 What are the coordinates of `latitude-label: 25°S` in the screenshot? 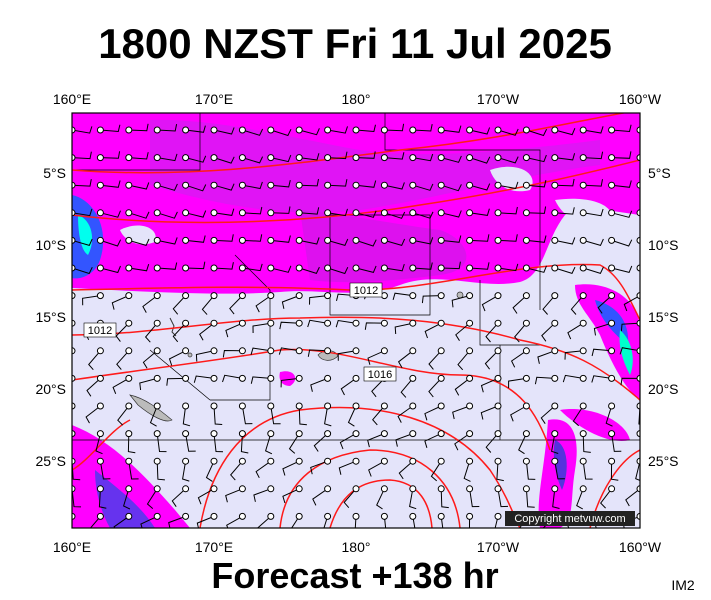 It's located at (50, 461).